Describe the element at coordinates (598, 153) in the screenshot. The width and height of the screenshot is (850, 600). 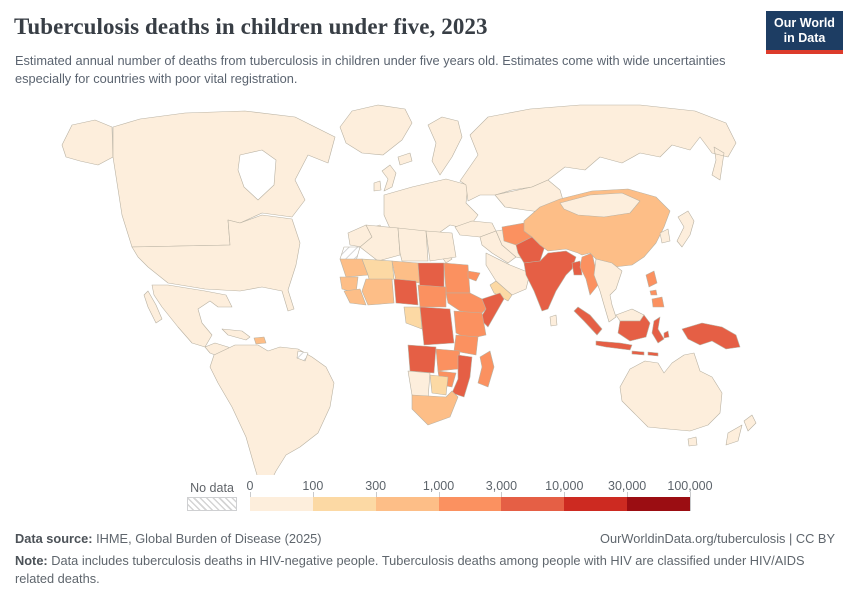
I see `country-russia` at that location.